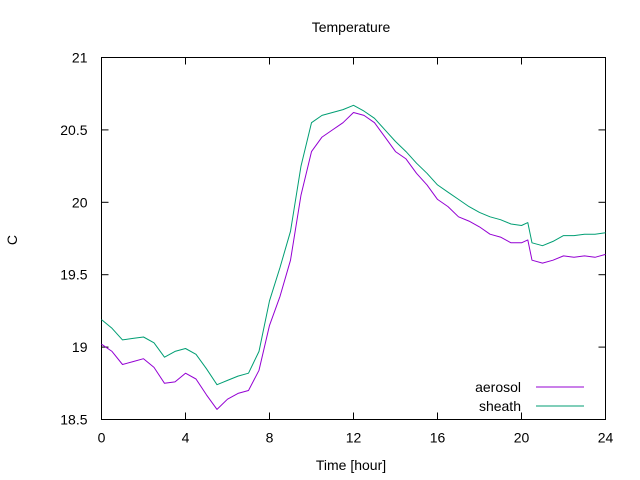 This screenshot has width=640, height=480. Describe the element at coordinates (80, 58) in the screenshot. I see `y-tick-label: 21` at that location.